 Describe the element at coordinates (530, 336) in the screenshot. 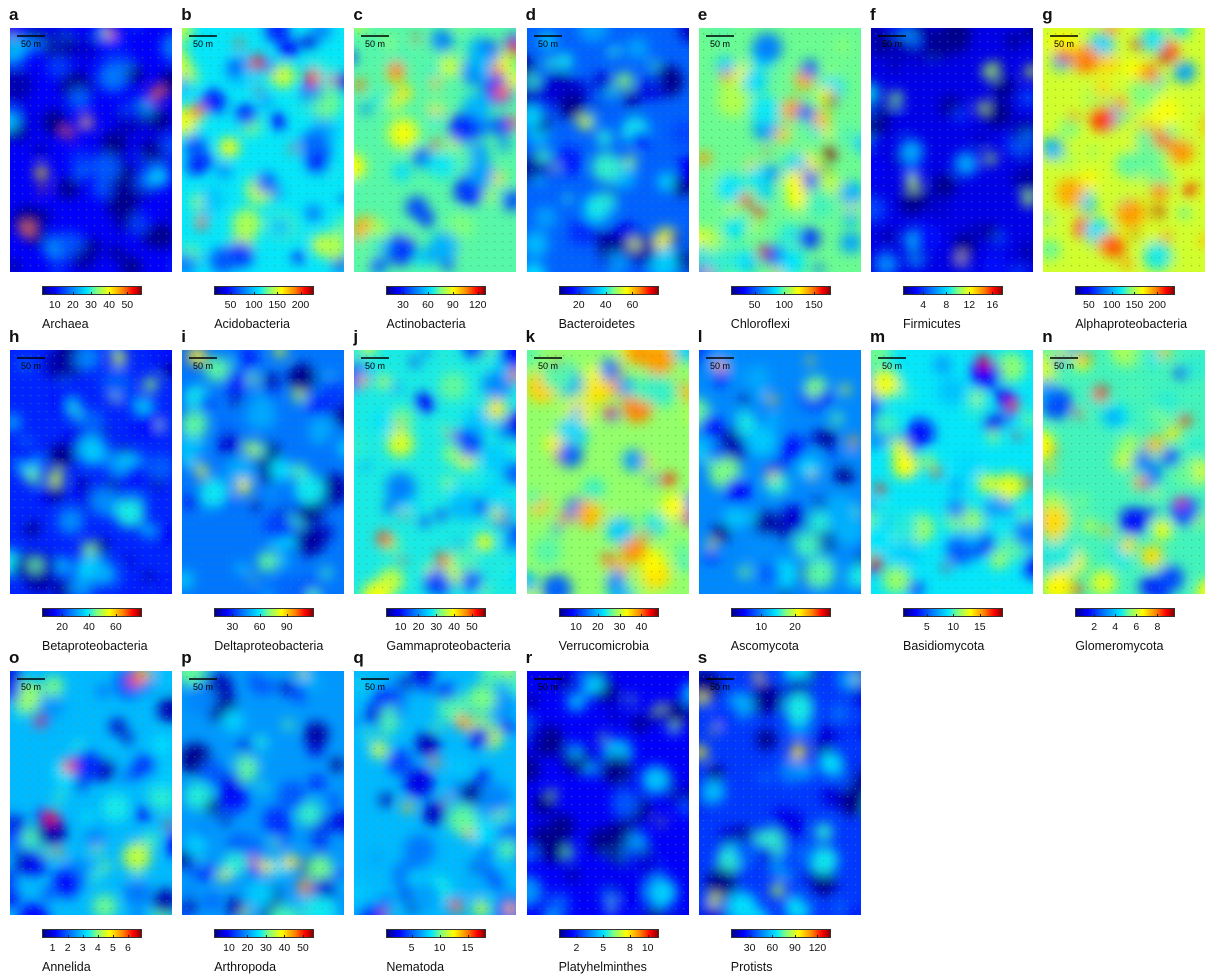

I see `panel-letter: k` at that location.